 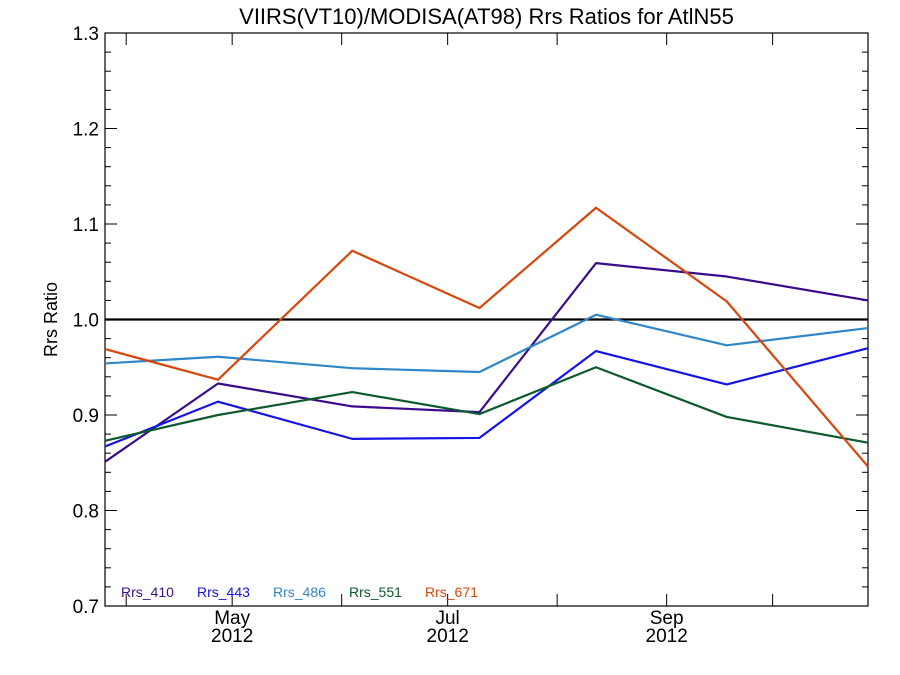 I want to click on y-tick-label: 0.7, so click(x=86, y=607).